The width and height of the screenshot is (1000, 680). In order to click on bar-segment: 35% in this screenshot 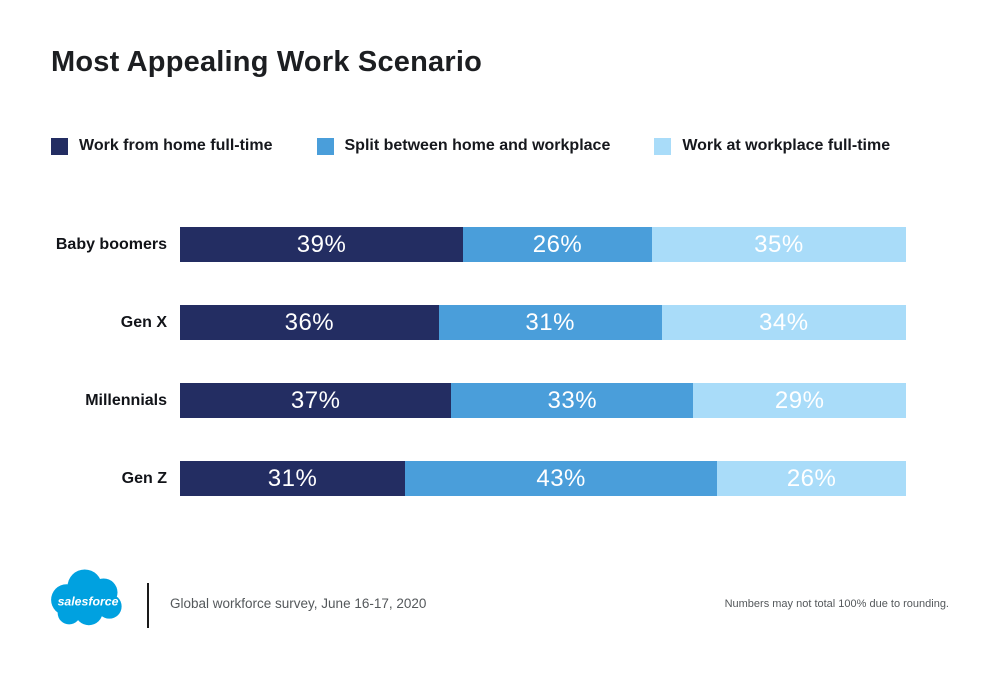, I will do `click(778, 244)`.